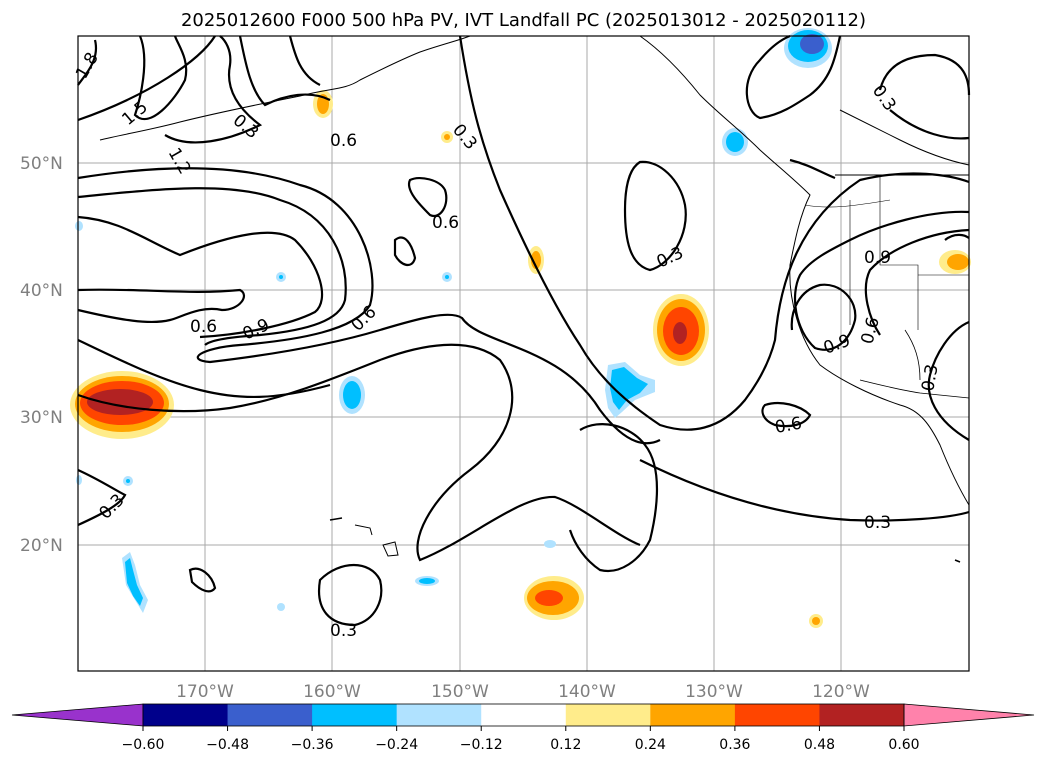  I want to click on longitude-labels: 170°W 160°W 150°W 140°W 130°W 120°W, so click(523, 692).